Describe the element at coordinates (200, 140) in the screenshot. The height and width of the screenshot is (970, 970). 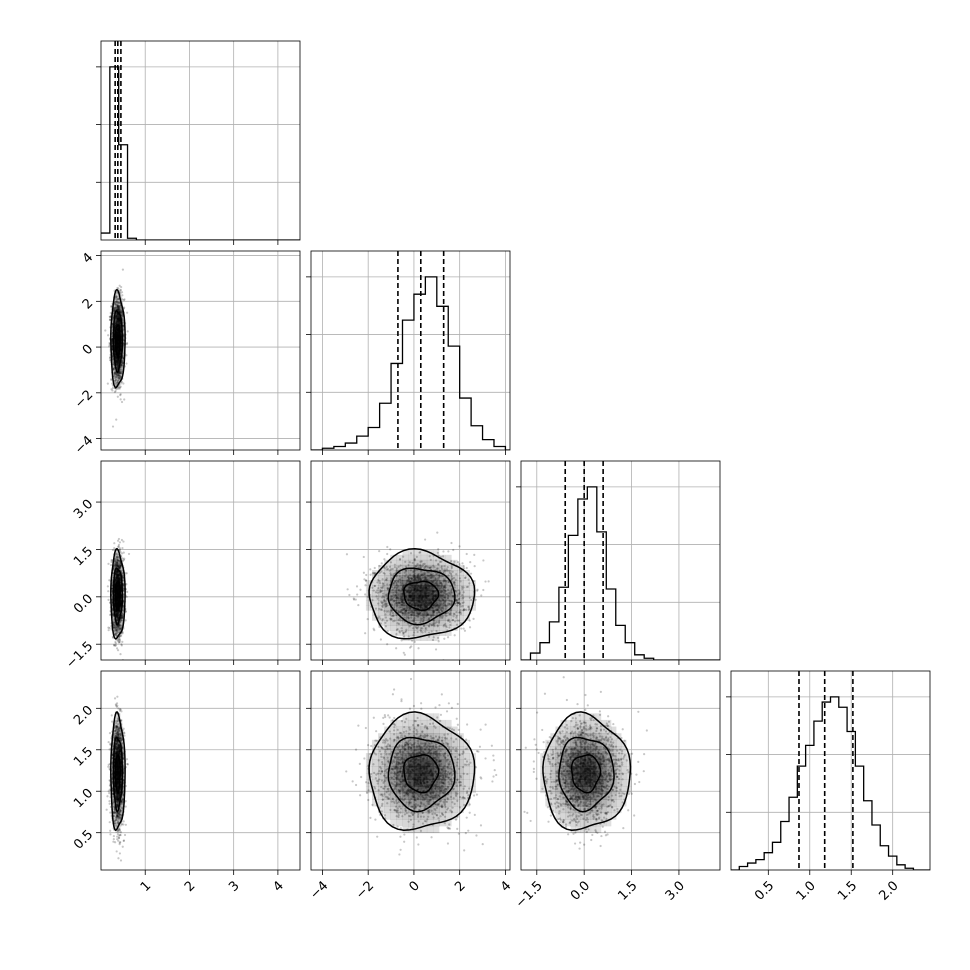
I see `histogram-clip-group` at that location.